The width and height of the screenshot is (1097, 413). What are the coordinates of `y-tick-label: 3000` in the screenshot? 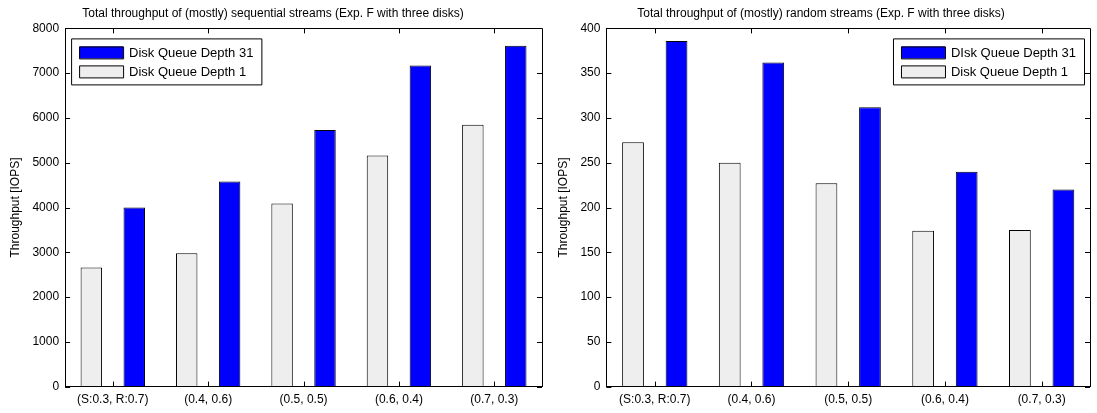 It's located at (46, 251).